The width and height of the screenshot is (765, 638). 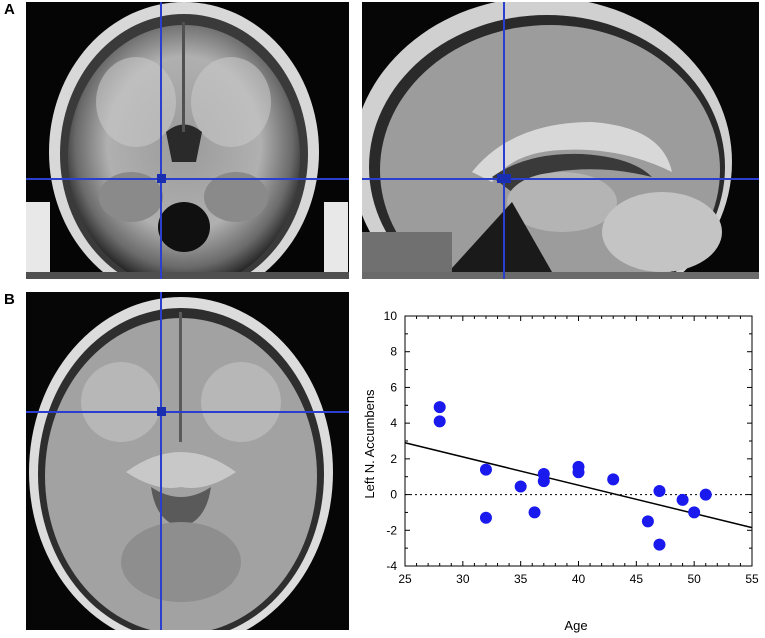 What do you see at coordinates (393, 352) in the screenshot?
I see `y-tick-label: 8` at bounding box center [393, 352].